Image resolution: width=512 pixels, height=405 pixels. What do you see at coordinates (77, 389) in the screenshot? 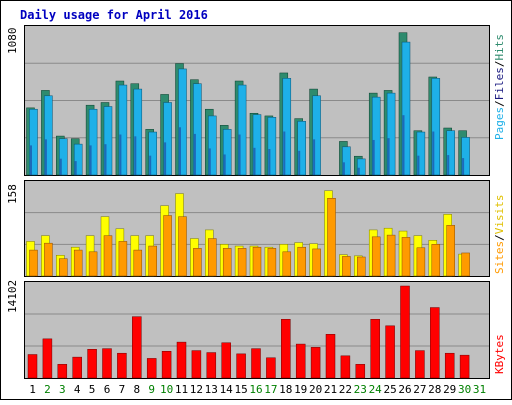
I see `x-tick-label: 4` at bounding box center [77, 389].